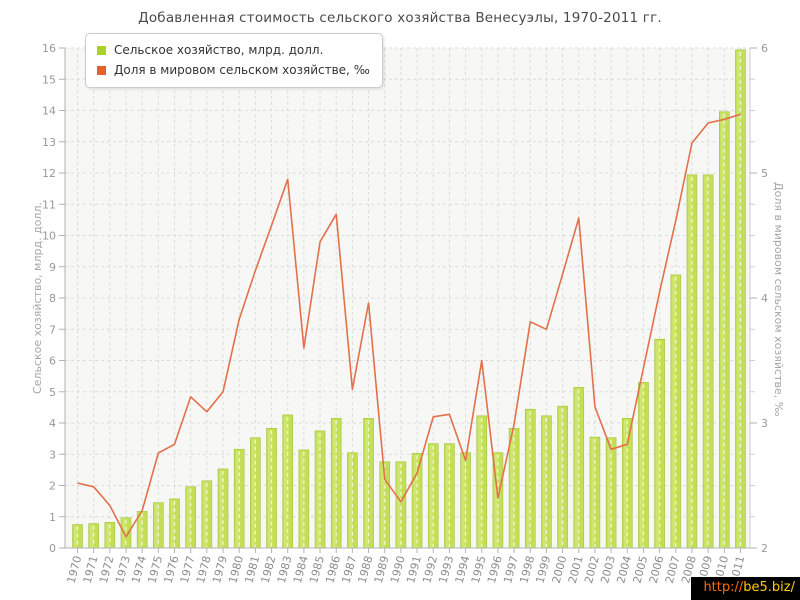  What do you see at coordinates (49, 173) in the screenshot?
I see `left-tick-label: 12` at bounding box center [49, 173].